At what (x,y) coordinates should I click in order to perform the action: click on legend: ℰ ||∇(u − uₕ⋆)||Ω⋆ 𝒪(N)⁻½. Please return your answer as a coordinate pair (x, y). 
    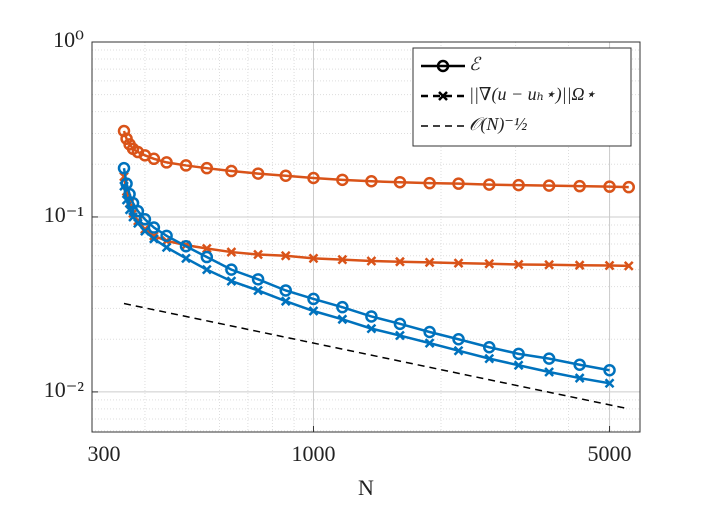
    Looking at the image, I should click on (522, 97).